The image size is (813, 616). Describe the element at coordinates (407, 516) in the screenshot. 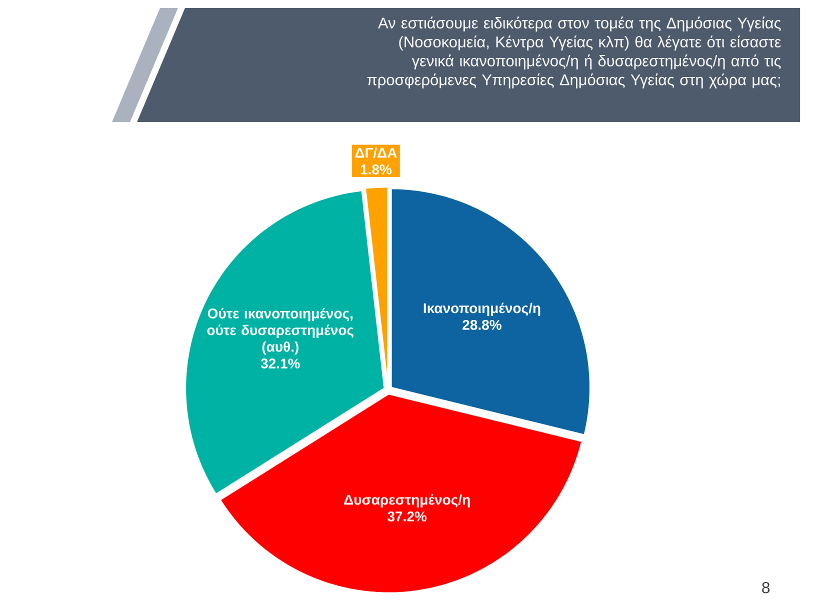

I see `data-label: 37.2%` at that location.